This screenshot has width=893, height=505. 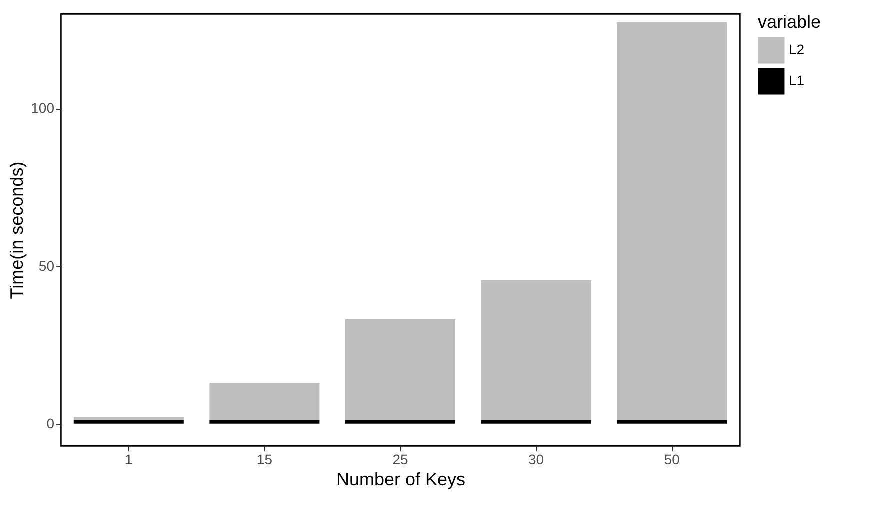 What do you see at coordinates (672, 460) in the screenshot?
I see `x-tick-label: 50` at bounding box center [672, 460].